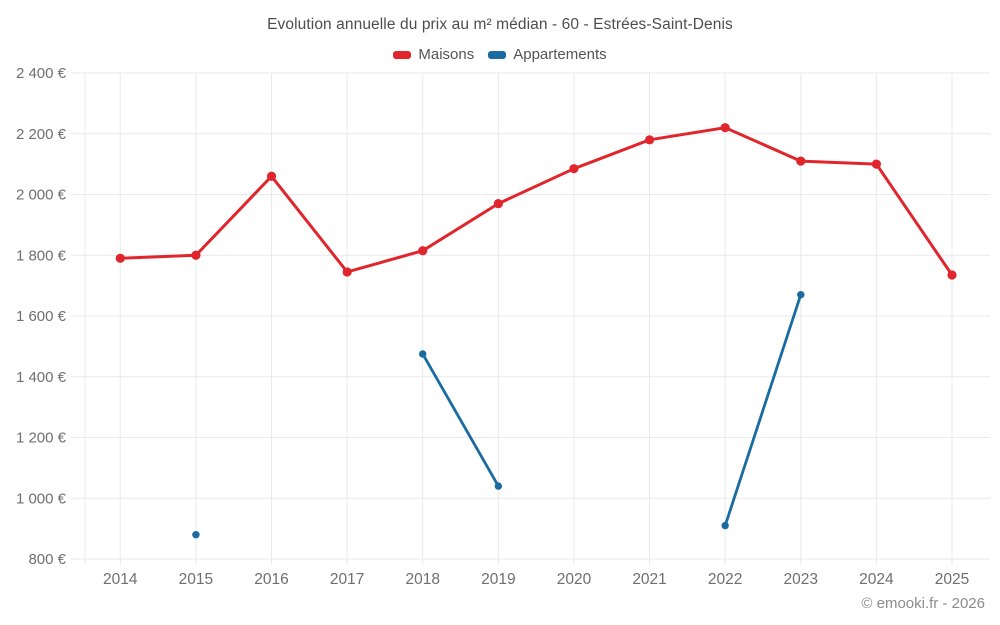  What do you see at coordinates (952, 275) in the screenshot?
I see `data-point-maisons-2025` at bounding box center [952, 275].